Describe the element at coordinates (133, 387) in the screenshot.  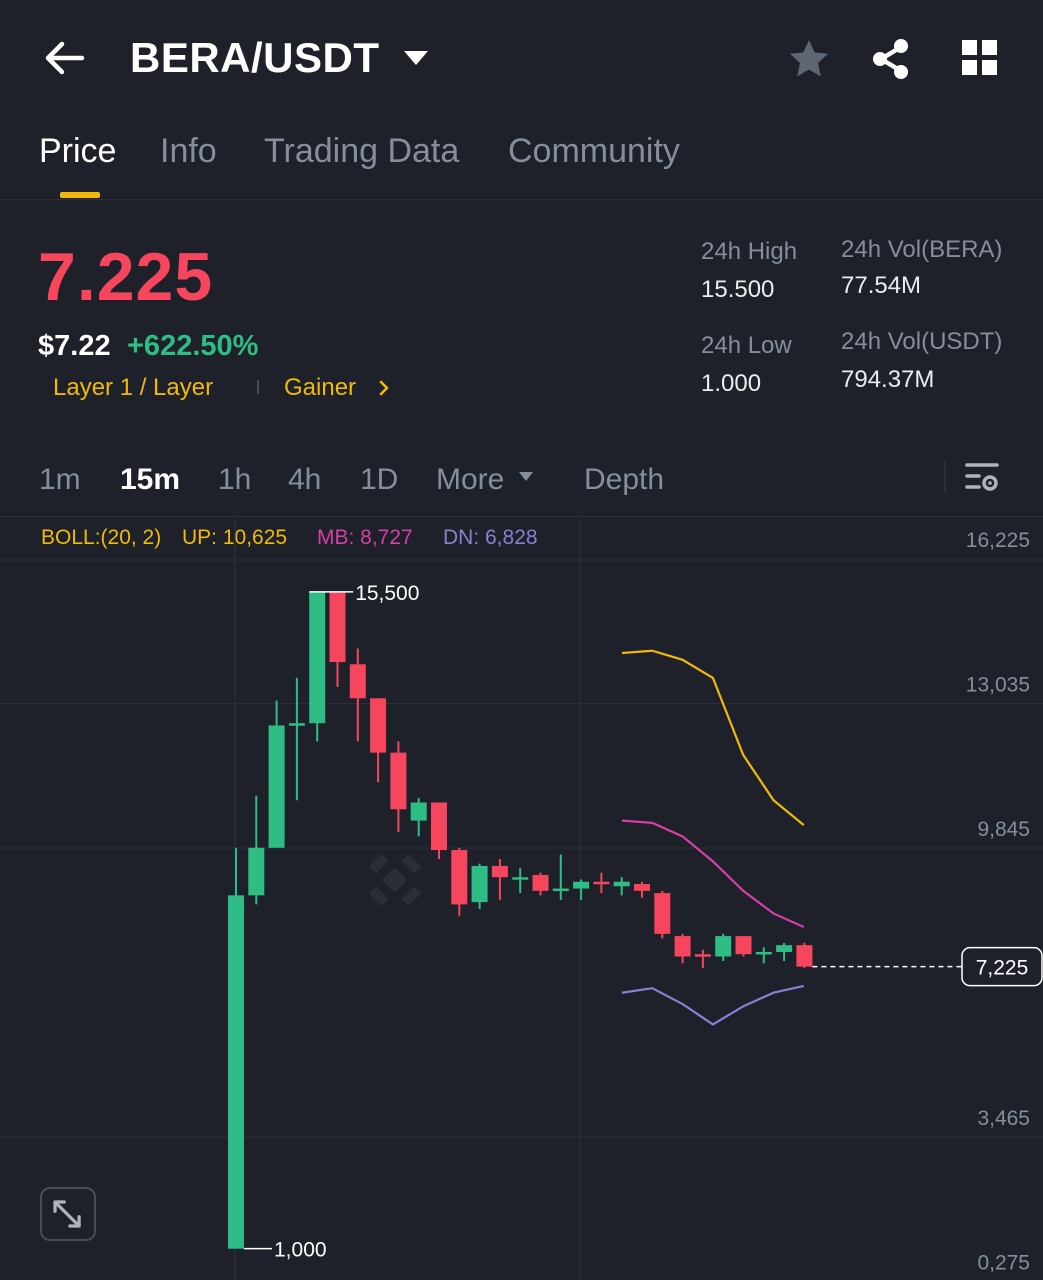
I see `category-tag: Layer 1 / Layer` at that location.